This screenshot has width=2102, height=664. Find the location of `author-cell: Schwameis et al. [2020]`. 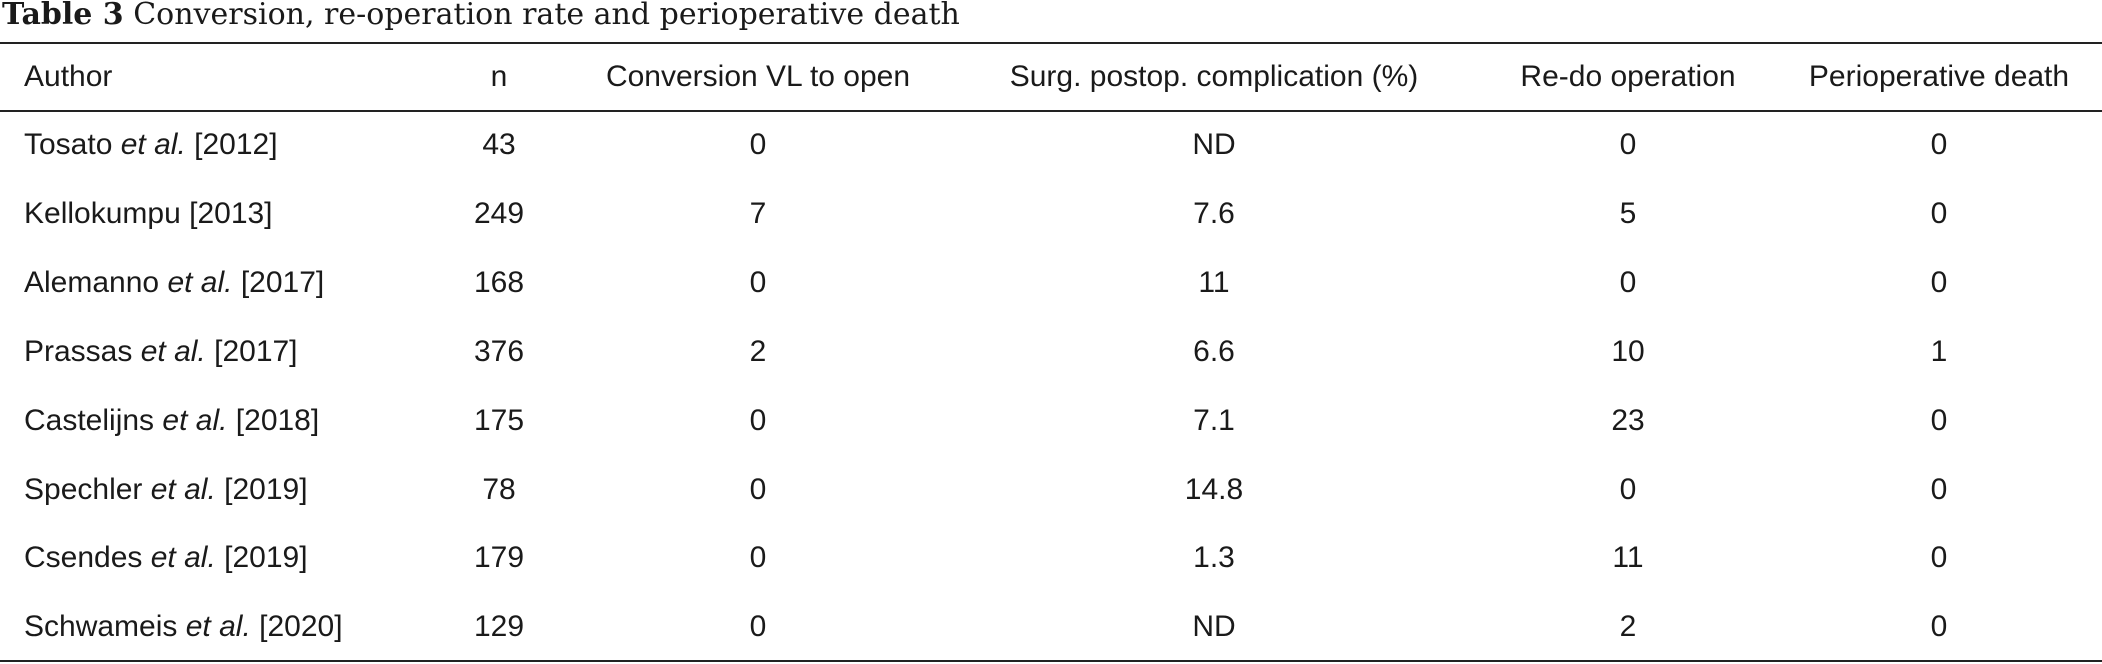

author-cell: Schwameis et al. [2020] is located at coordinates (215, 627).